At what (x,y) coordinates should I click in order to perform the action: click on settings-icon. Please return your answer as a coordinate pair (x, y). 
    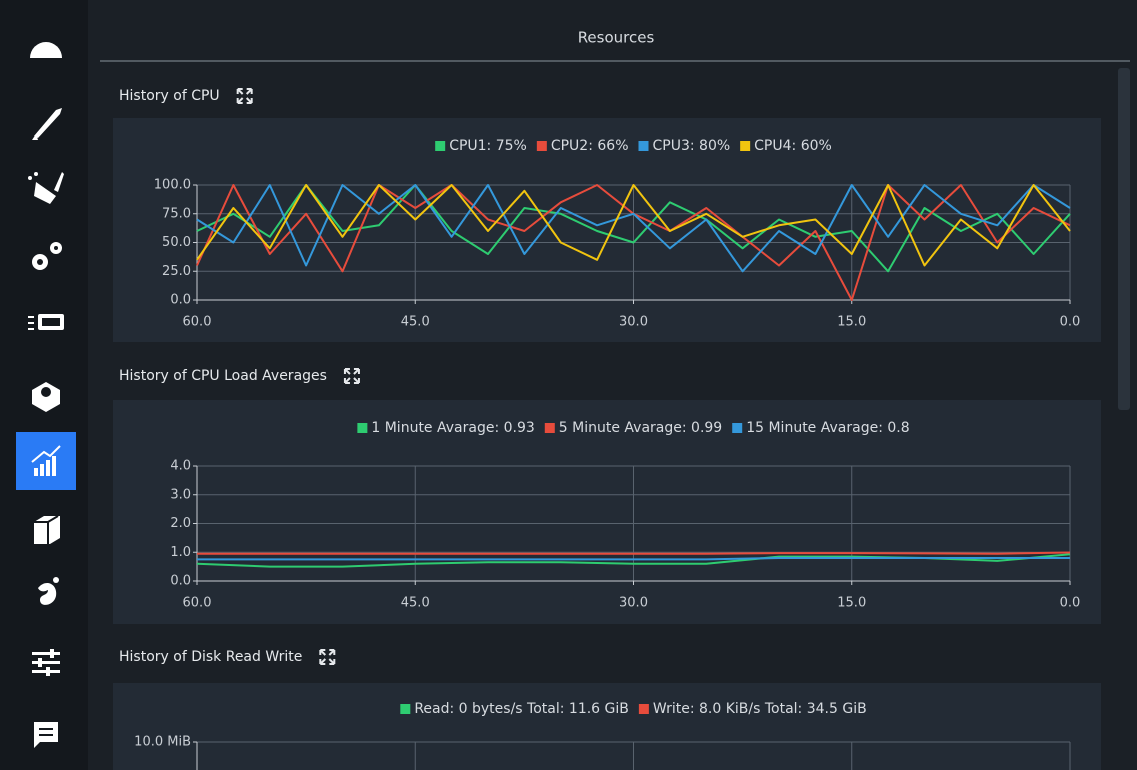
    Looking at the image, I should click on (46, 662).